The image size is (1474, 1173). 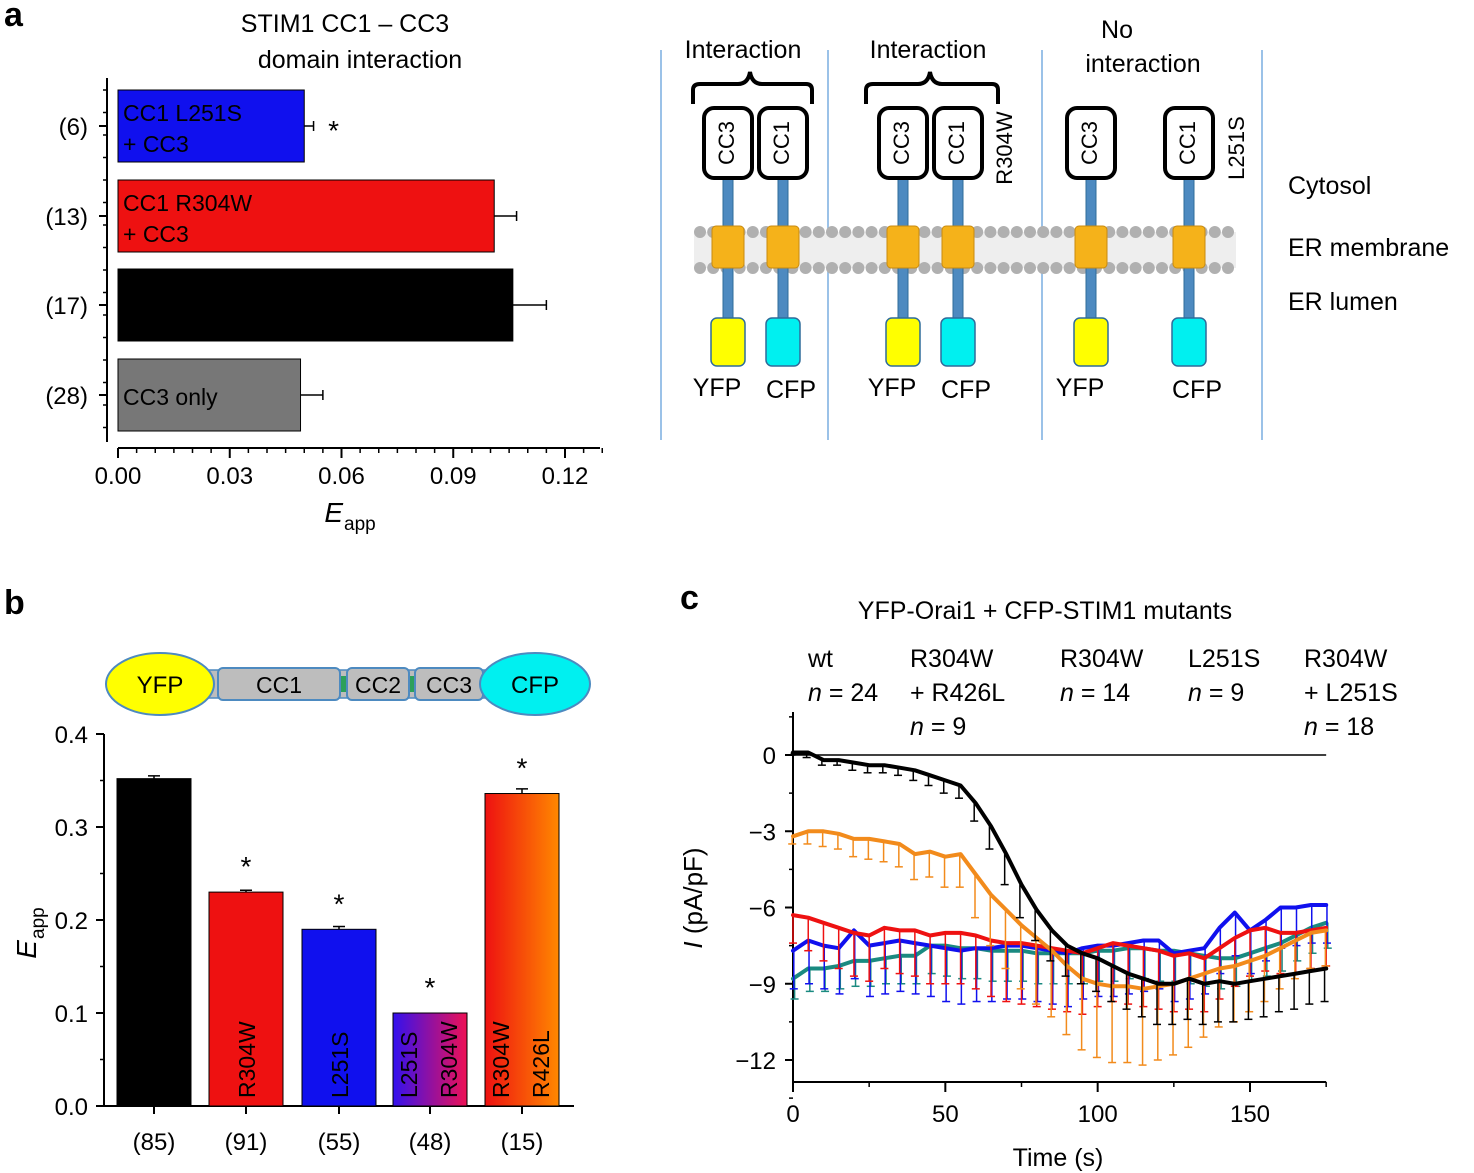 I want to click on cc2-domain-label: CC2, so click(x=378, y=685).